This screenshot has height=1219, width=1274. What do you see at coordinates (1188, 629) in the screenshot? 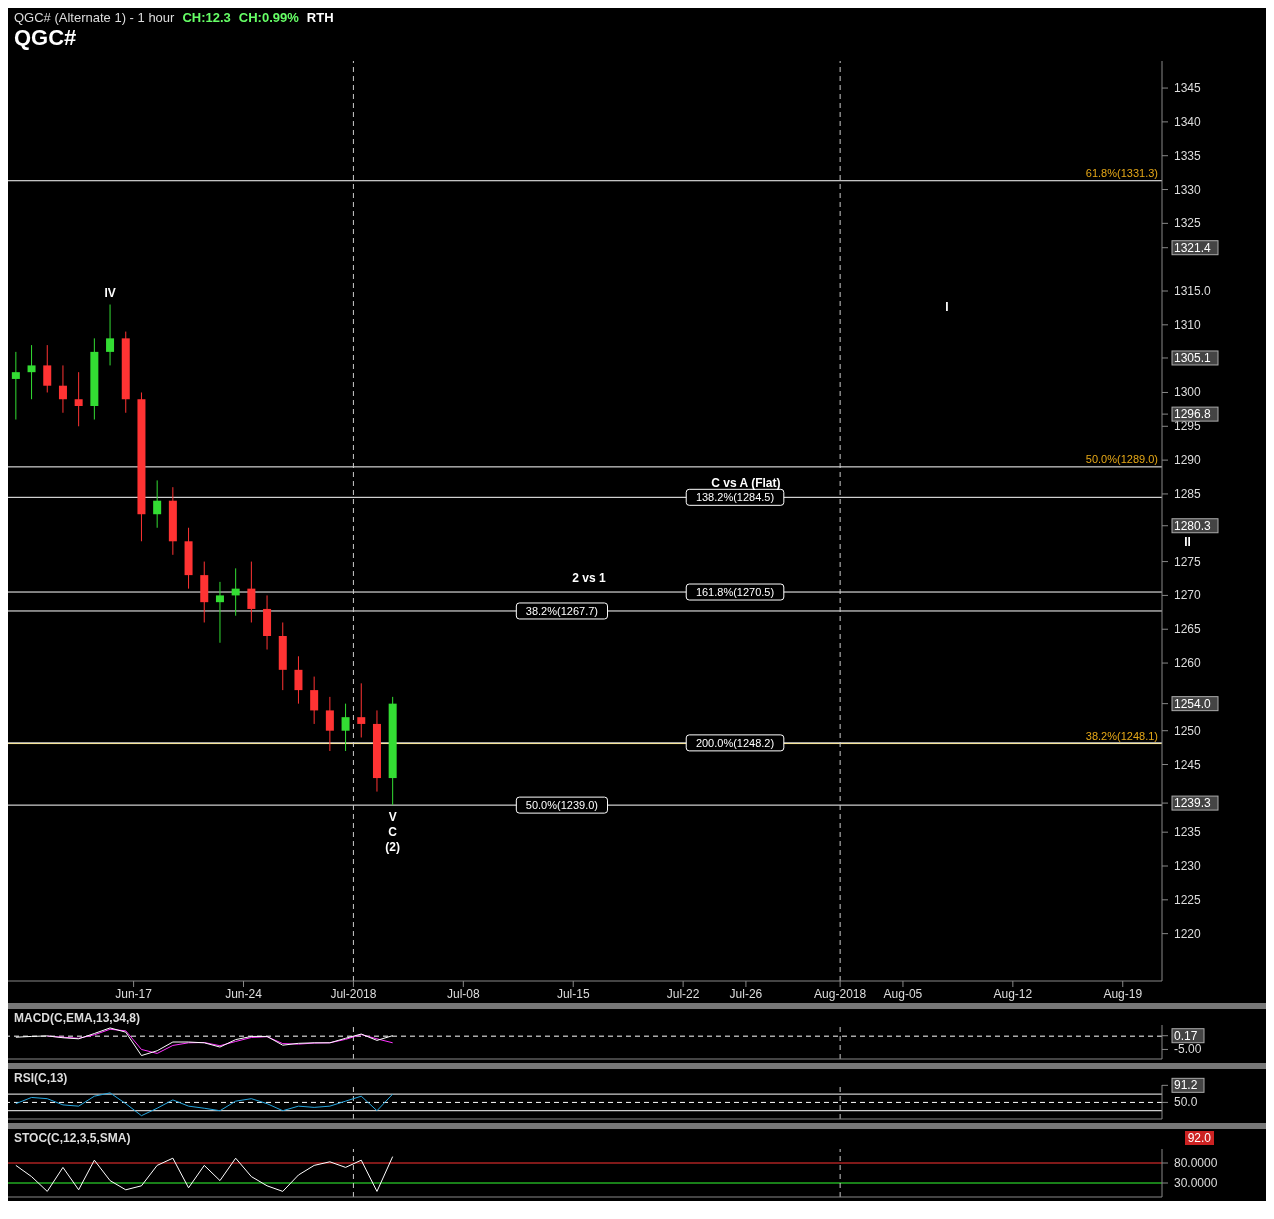
I see `y-tick-label: 1265` at bounding box center [1188, 629].